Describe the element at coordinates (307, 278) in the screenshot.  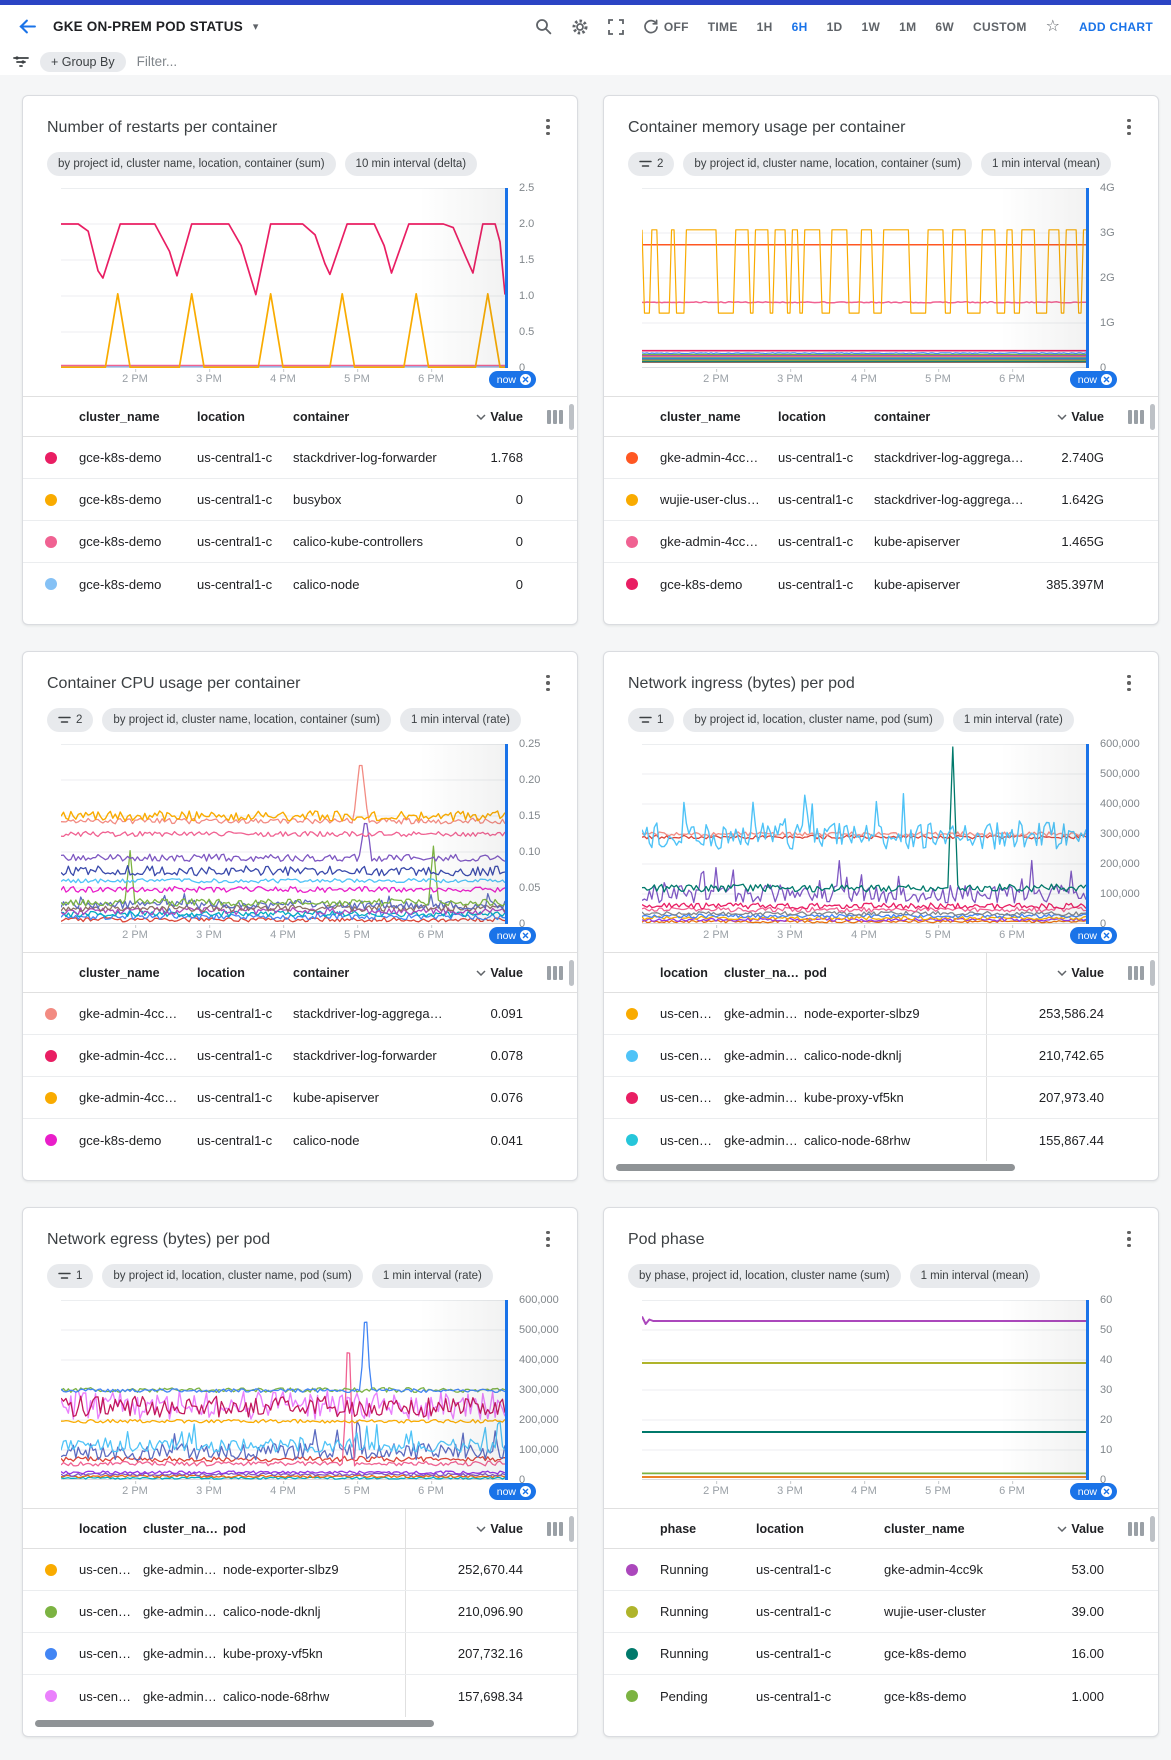
I see `chart-plot: 2.5 2.0 1.5 1.0 0.5 0` at that location.